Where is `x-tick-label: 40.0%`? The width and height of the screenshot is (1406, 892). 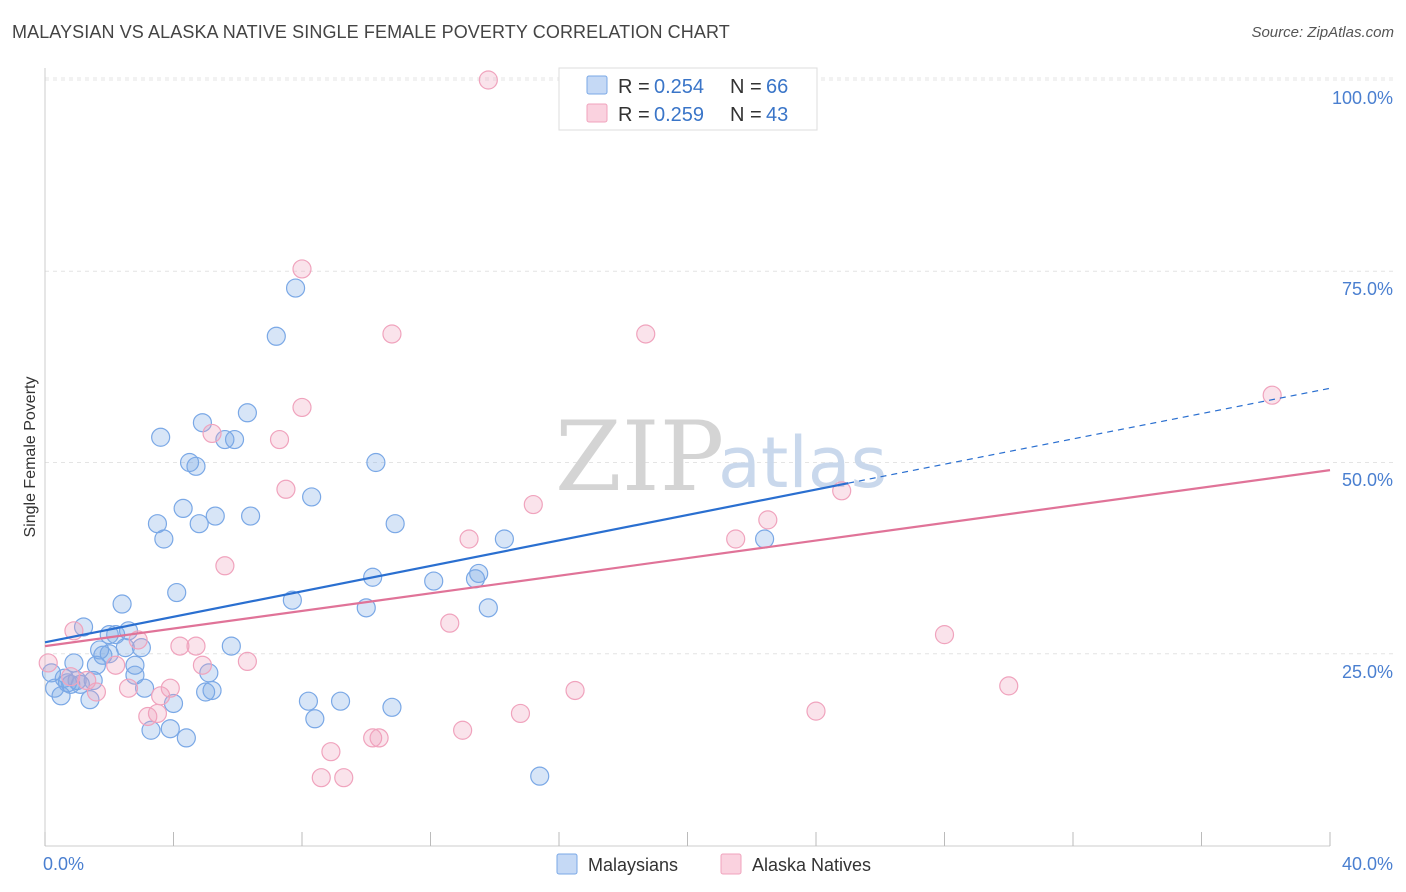 x-tick-label: 40.0% is located at coordinates (1367, 864).